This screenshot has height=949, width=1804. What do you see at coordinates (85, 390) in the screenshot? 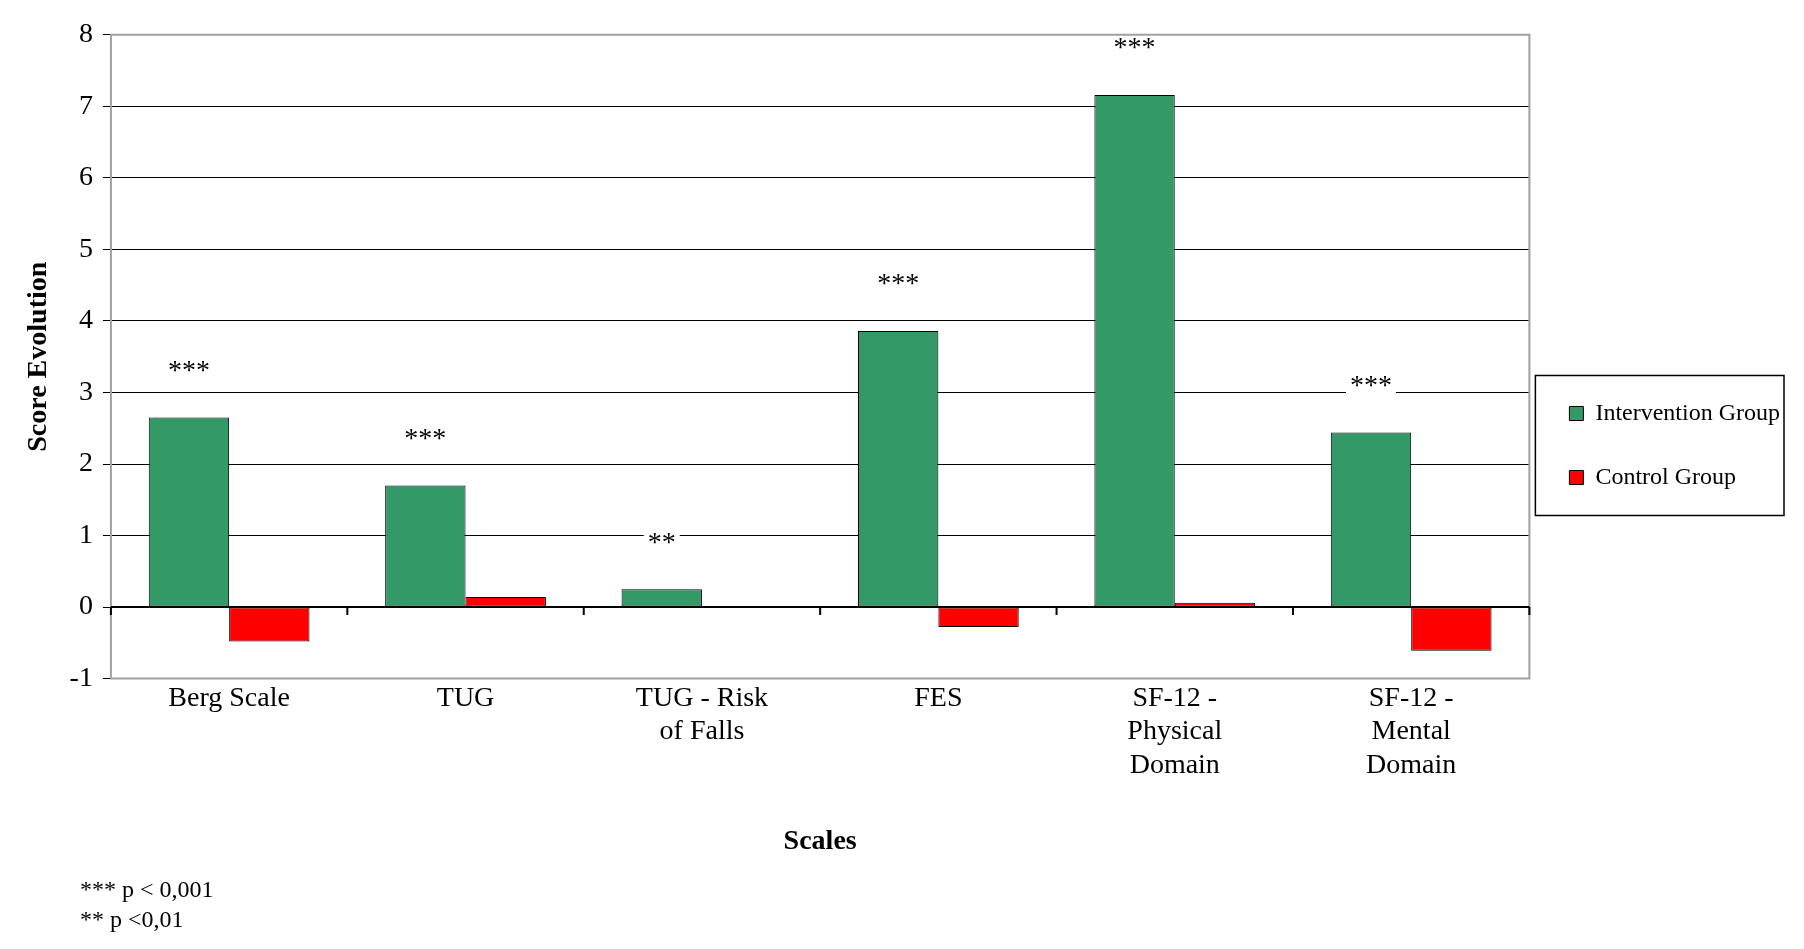
I see `y-tick-label: 3` at bounding box center [85, 390].